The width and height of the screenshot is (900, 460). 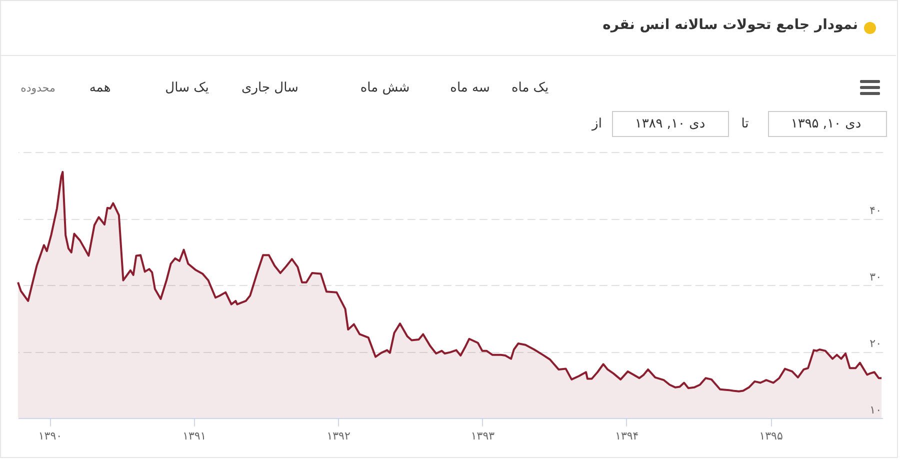 What do you see at coordinates (876, 277) in the screenshot?
I see `y-tick-label: ۳۰` at bounding box center [876, 277].